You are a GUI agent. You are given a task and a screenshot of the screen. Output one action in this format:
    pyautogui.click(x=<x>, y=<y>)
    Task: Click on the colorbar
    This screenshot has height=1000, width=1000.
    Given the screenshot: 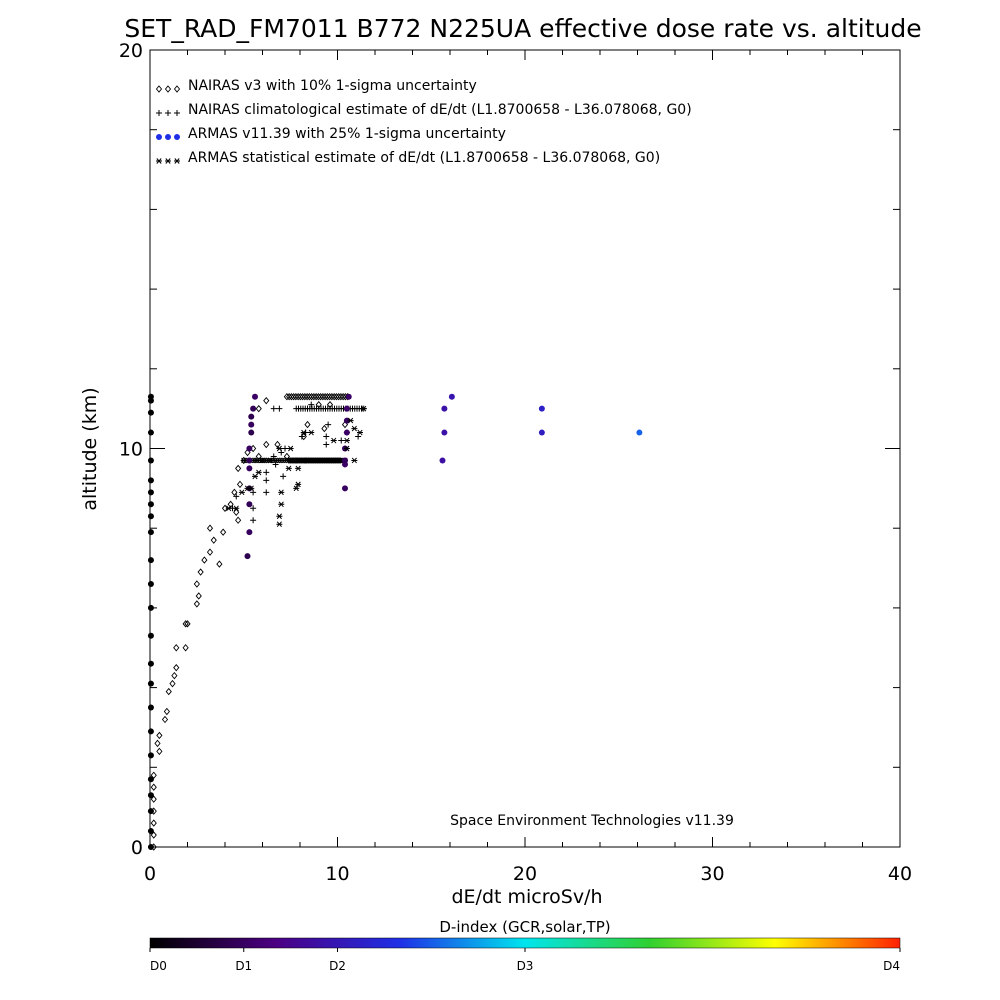 What is the action you would take?
    pyautogui.click(x=525, y=943)
    